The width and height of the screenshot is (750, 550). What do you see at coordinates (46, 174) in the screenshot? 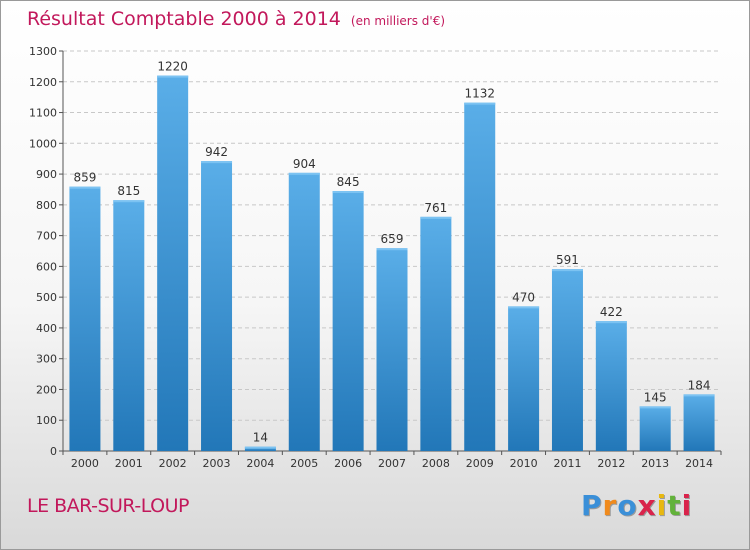
I see `y-tick-label: 900` at bounding box center [46, 174].